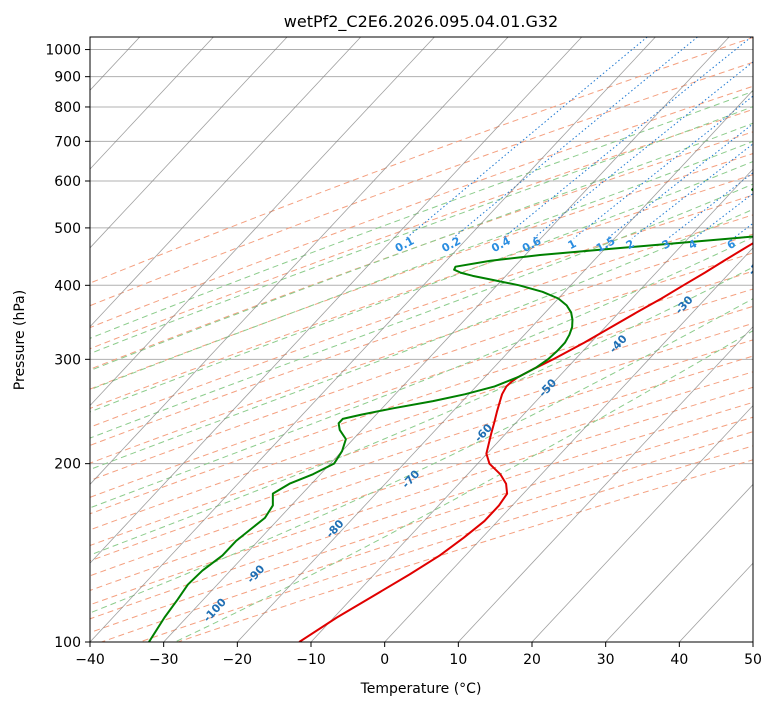 This screenshot has width=775, height=708. I want to click on x-tick-label: 40, so click(679, 660).